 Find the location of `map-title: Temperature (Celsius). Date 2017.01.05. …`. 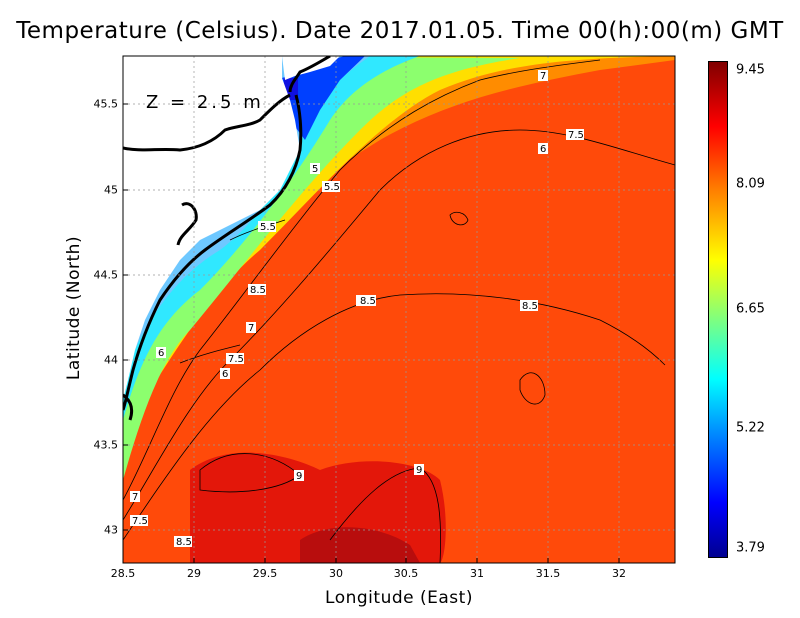

map-title: Temperature (Celsius). Date 2017.01.05. … is located at coordinates (400, 31).